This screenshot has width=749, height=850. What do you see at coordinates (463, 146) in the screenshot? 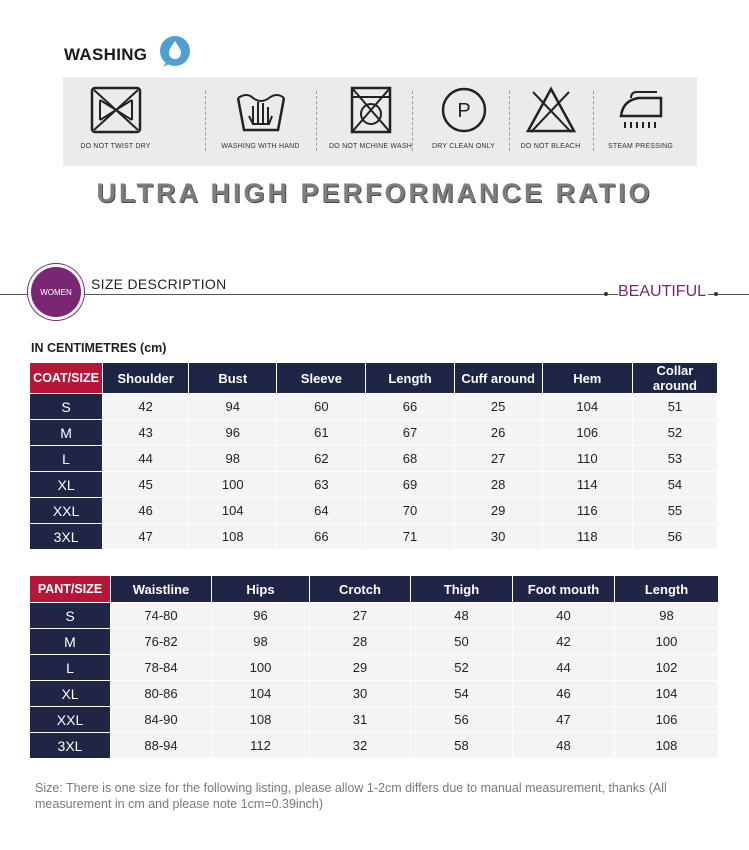
I see `care-label: DRY CLEAN ONLY` at bounding box center [463, 146].